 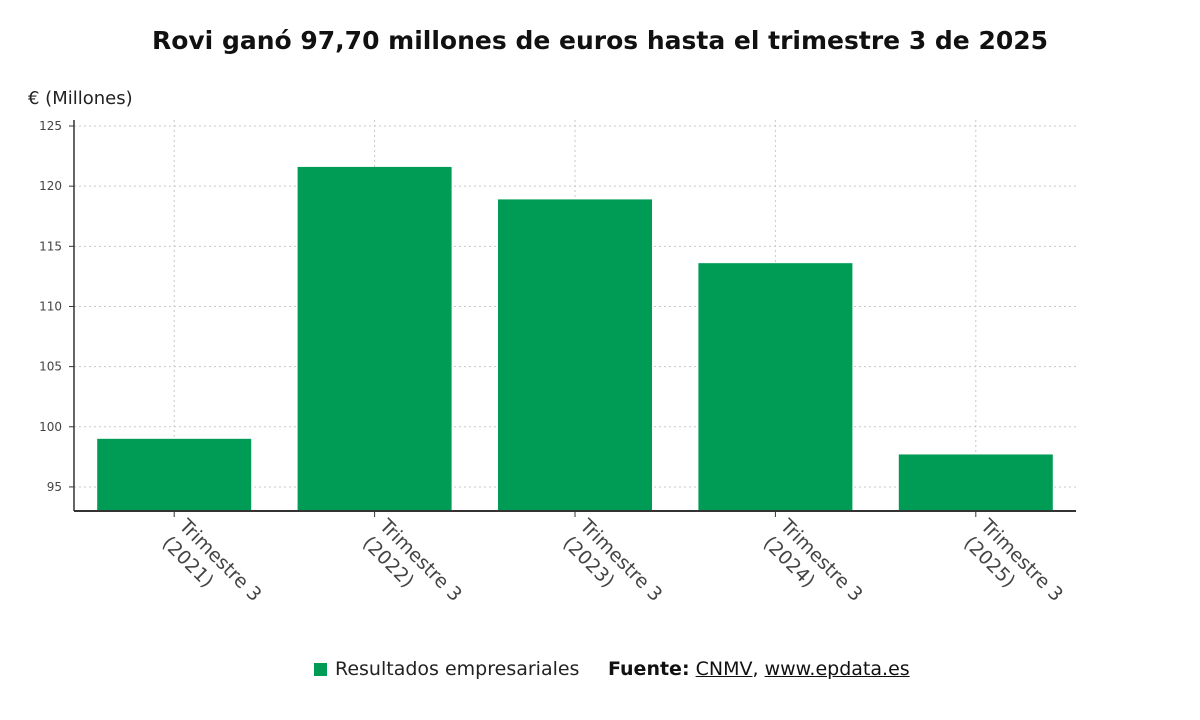 I want to click on y-tick-label: 120, so click(x=50, y=186).